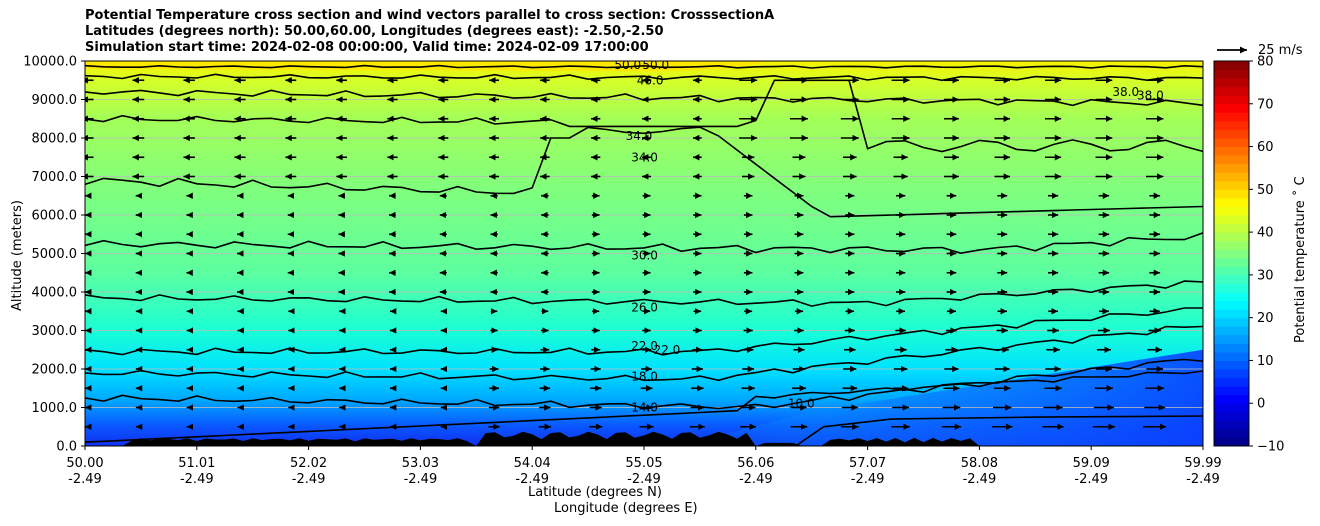 This screenshot has height=526, width=1320. What do you see at coordinates (17, 255) in the screenshot?
I see `y-axis-label: Altitude (meters)` at bounding box center [17, 255].